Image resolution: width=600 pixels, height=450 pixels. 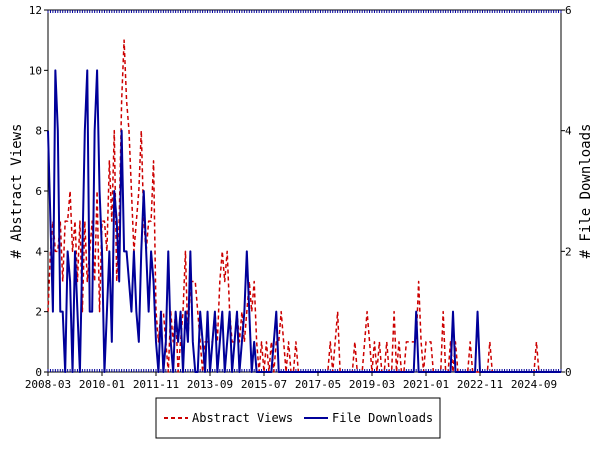 I want to click on y-right-tick-label: 2, so click(x=568, y=251).